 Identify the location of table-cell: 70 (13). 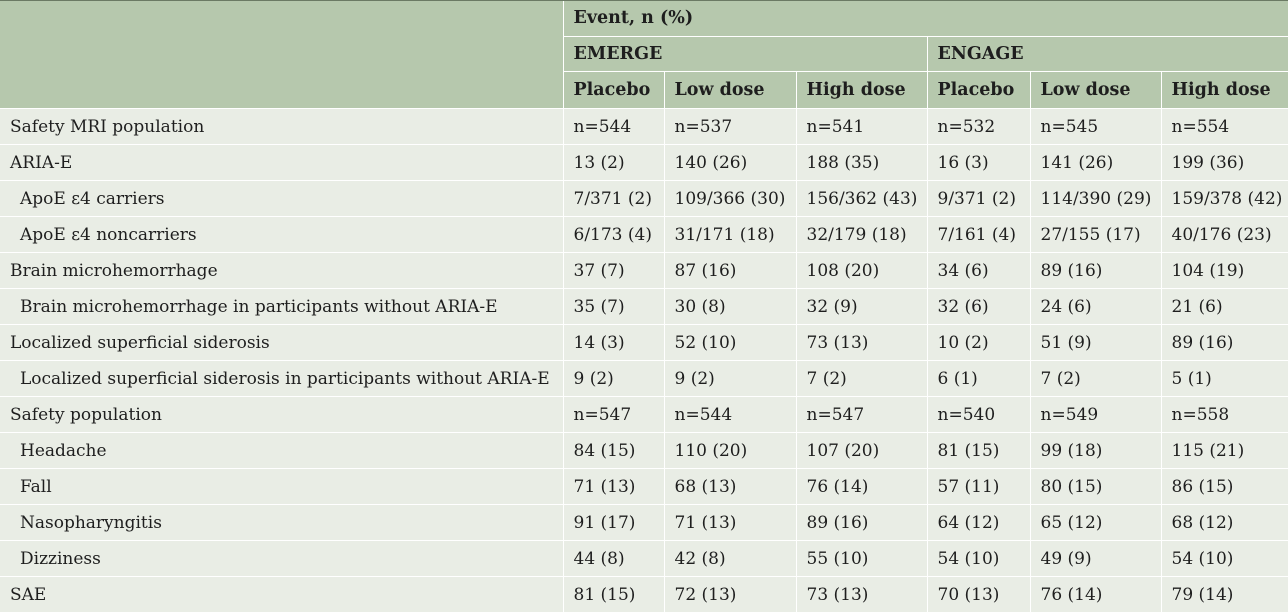
(978, 594).